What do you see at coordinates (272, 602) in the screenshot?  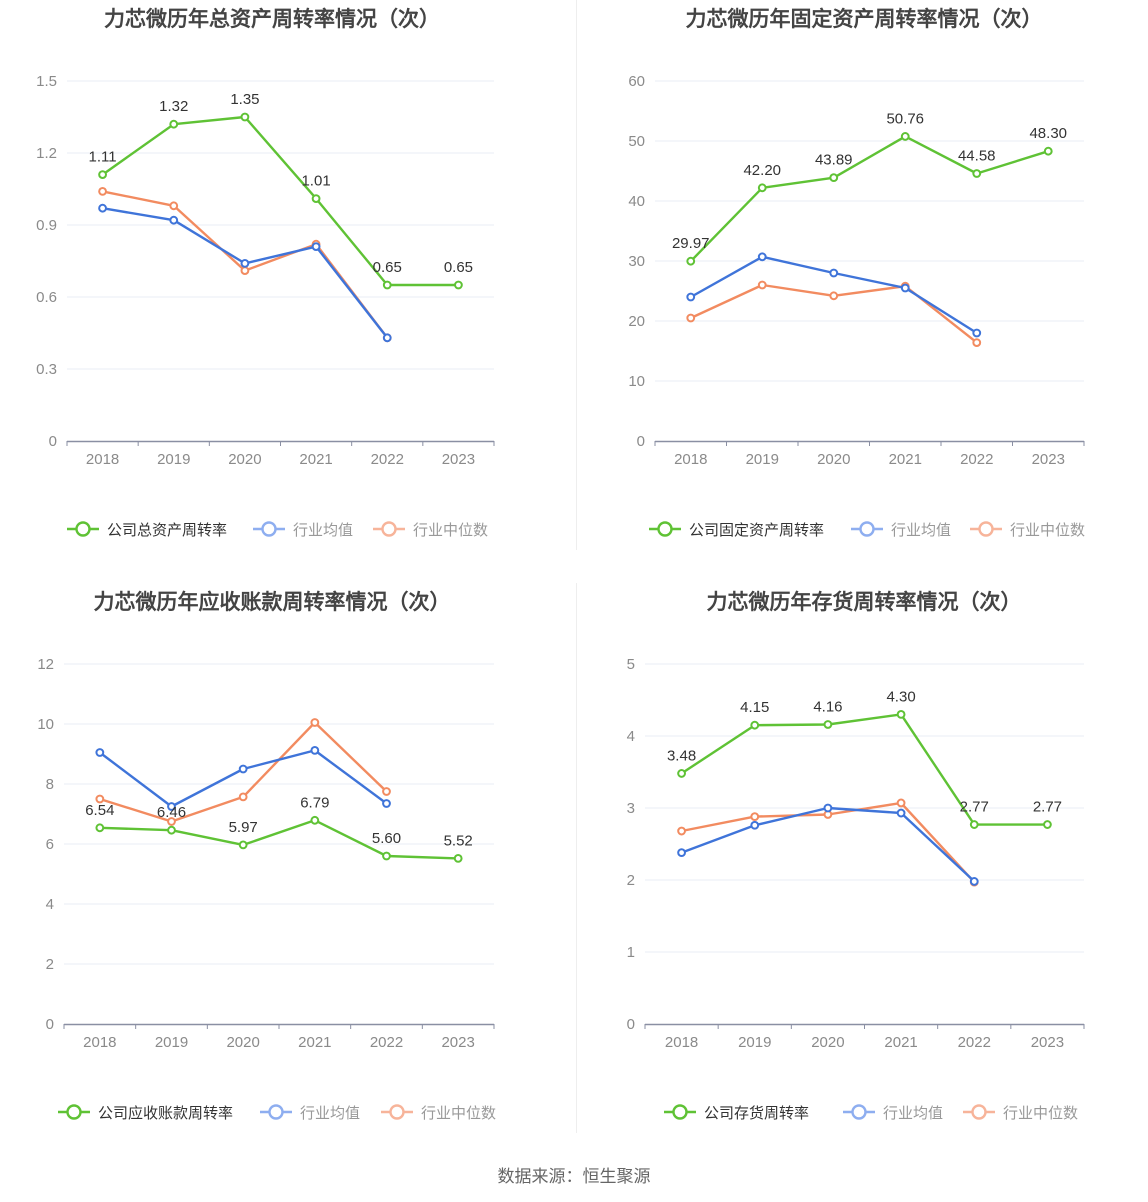 I see `chart-title: 力芯微历年应收账款周转率情况（次）` at bounding box center [272, 602].